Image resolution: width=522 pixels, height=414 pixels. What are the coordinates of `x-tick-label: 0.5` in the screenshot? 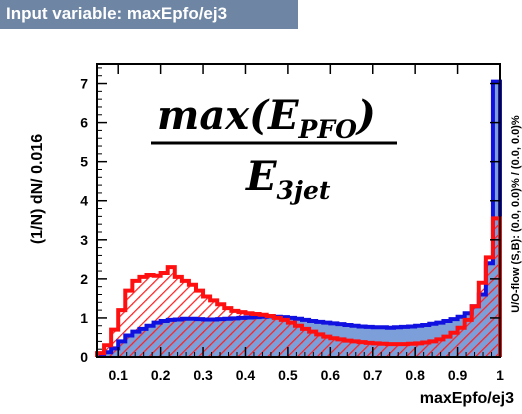 It's located at (288, 375).